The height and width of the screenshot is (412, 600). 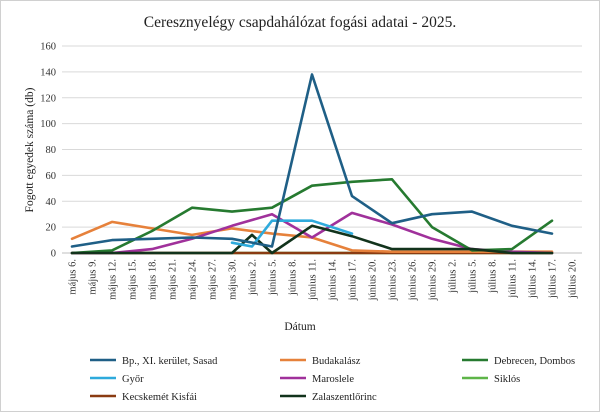 What do you see at coordinates (533, 279) in the screenshot?
I see `x-tick-label: július 14.` at bounding box center [533, 279].